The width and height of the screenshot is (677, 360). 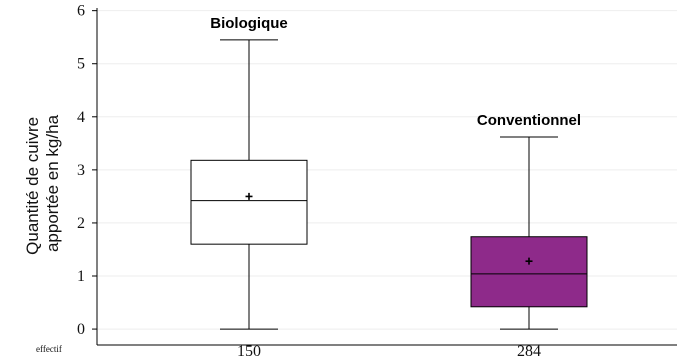 I want to click on iqr-box-biologique, so click(x=249, y=202).